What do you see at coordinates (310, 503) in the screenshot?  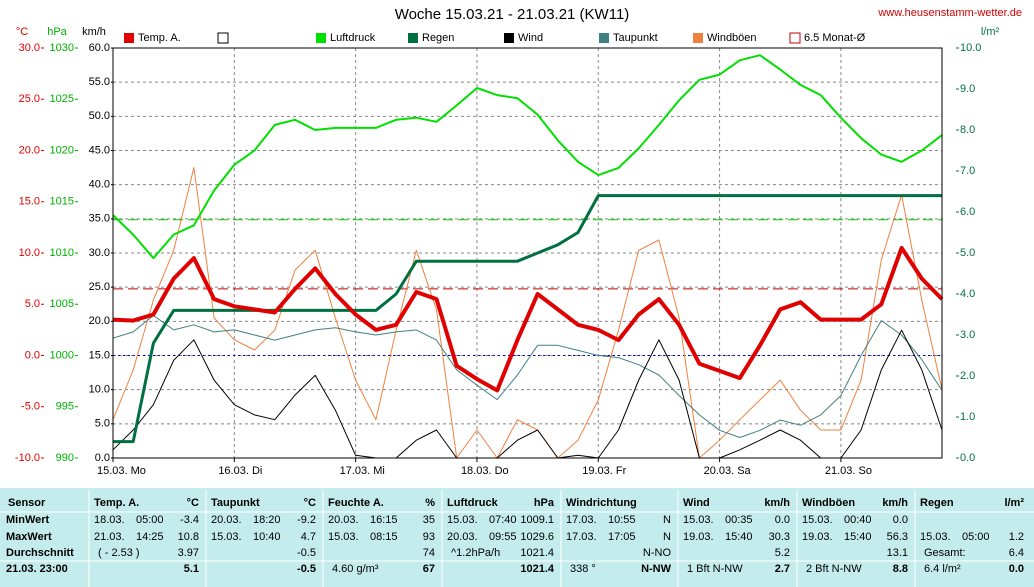 I see `column-unit: °C` at bounding box center [310, 503].